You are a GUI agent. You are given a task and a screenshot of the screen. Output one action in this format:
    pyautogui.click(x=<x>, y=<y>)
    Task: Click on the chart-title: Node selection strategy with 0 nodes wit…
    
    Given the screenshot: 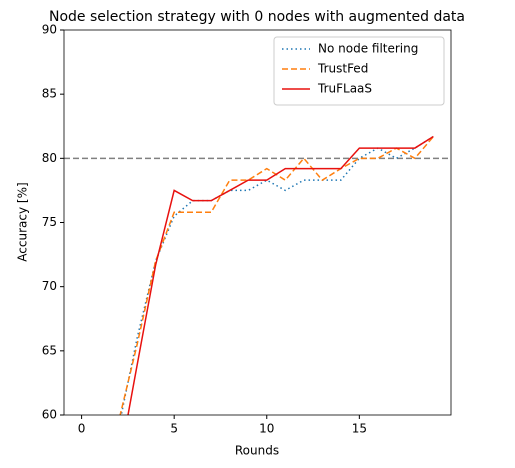 What is the action you would take?
    pyautogui.click(x=257, y=17)
    